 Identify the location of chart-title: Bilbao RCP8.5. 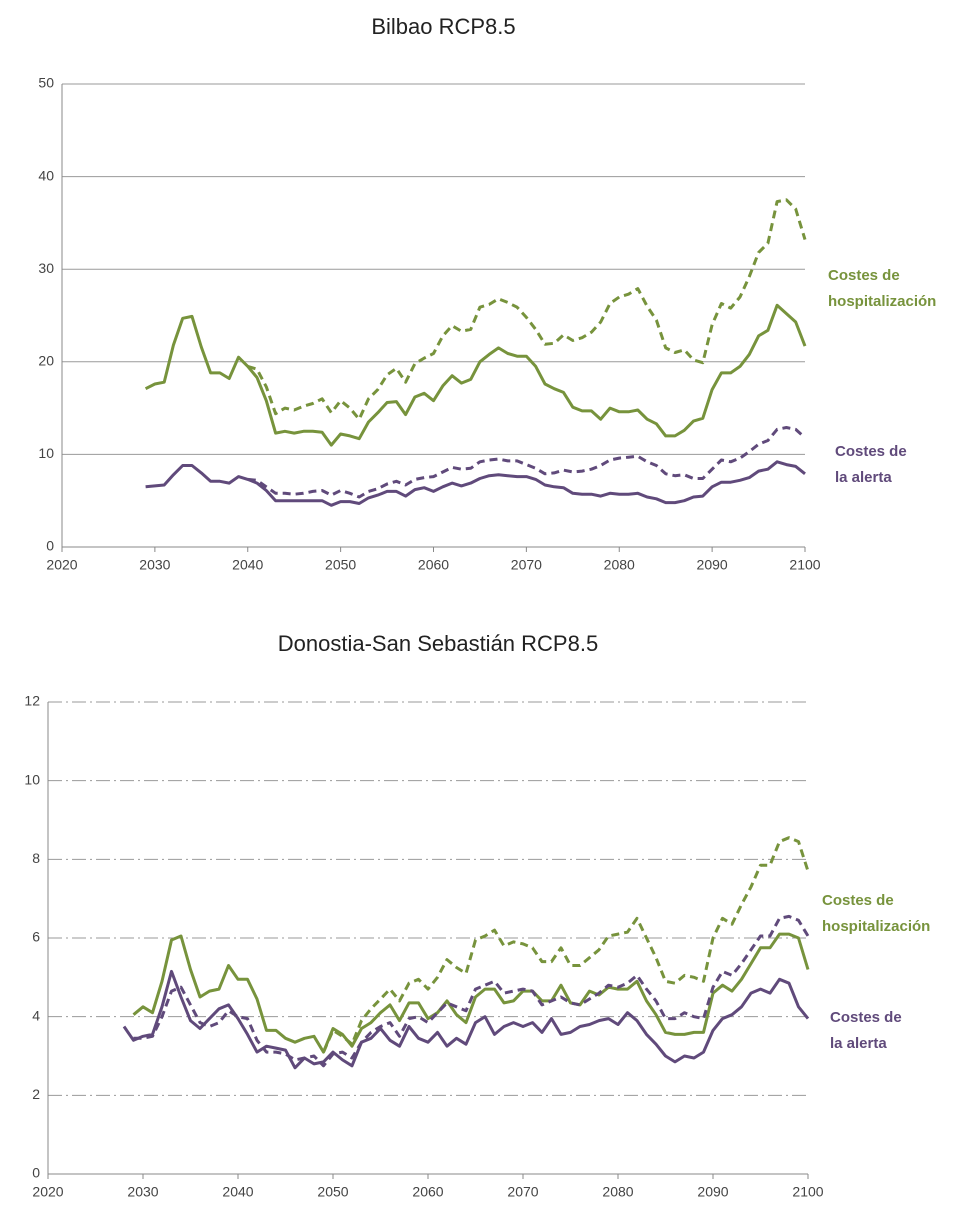
(443, 26).